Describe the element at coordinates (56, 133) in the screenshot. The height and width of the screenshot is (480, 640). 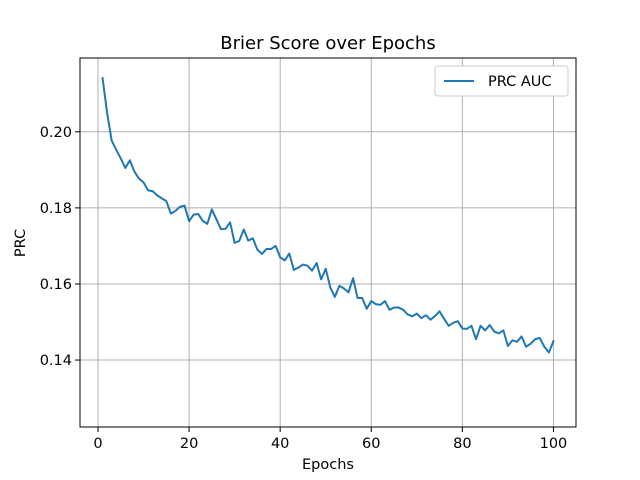
I see `y-tick-label: 0.20` at that location.